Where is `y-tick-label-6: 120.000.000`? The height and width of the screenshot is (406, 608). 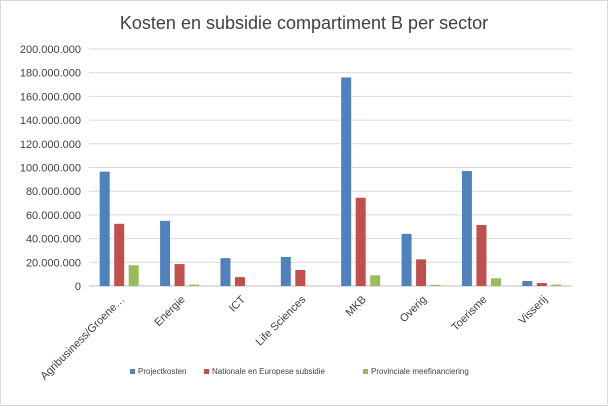
y-tick-label-6: 120.000.000 is located at coordinates (50, 145).